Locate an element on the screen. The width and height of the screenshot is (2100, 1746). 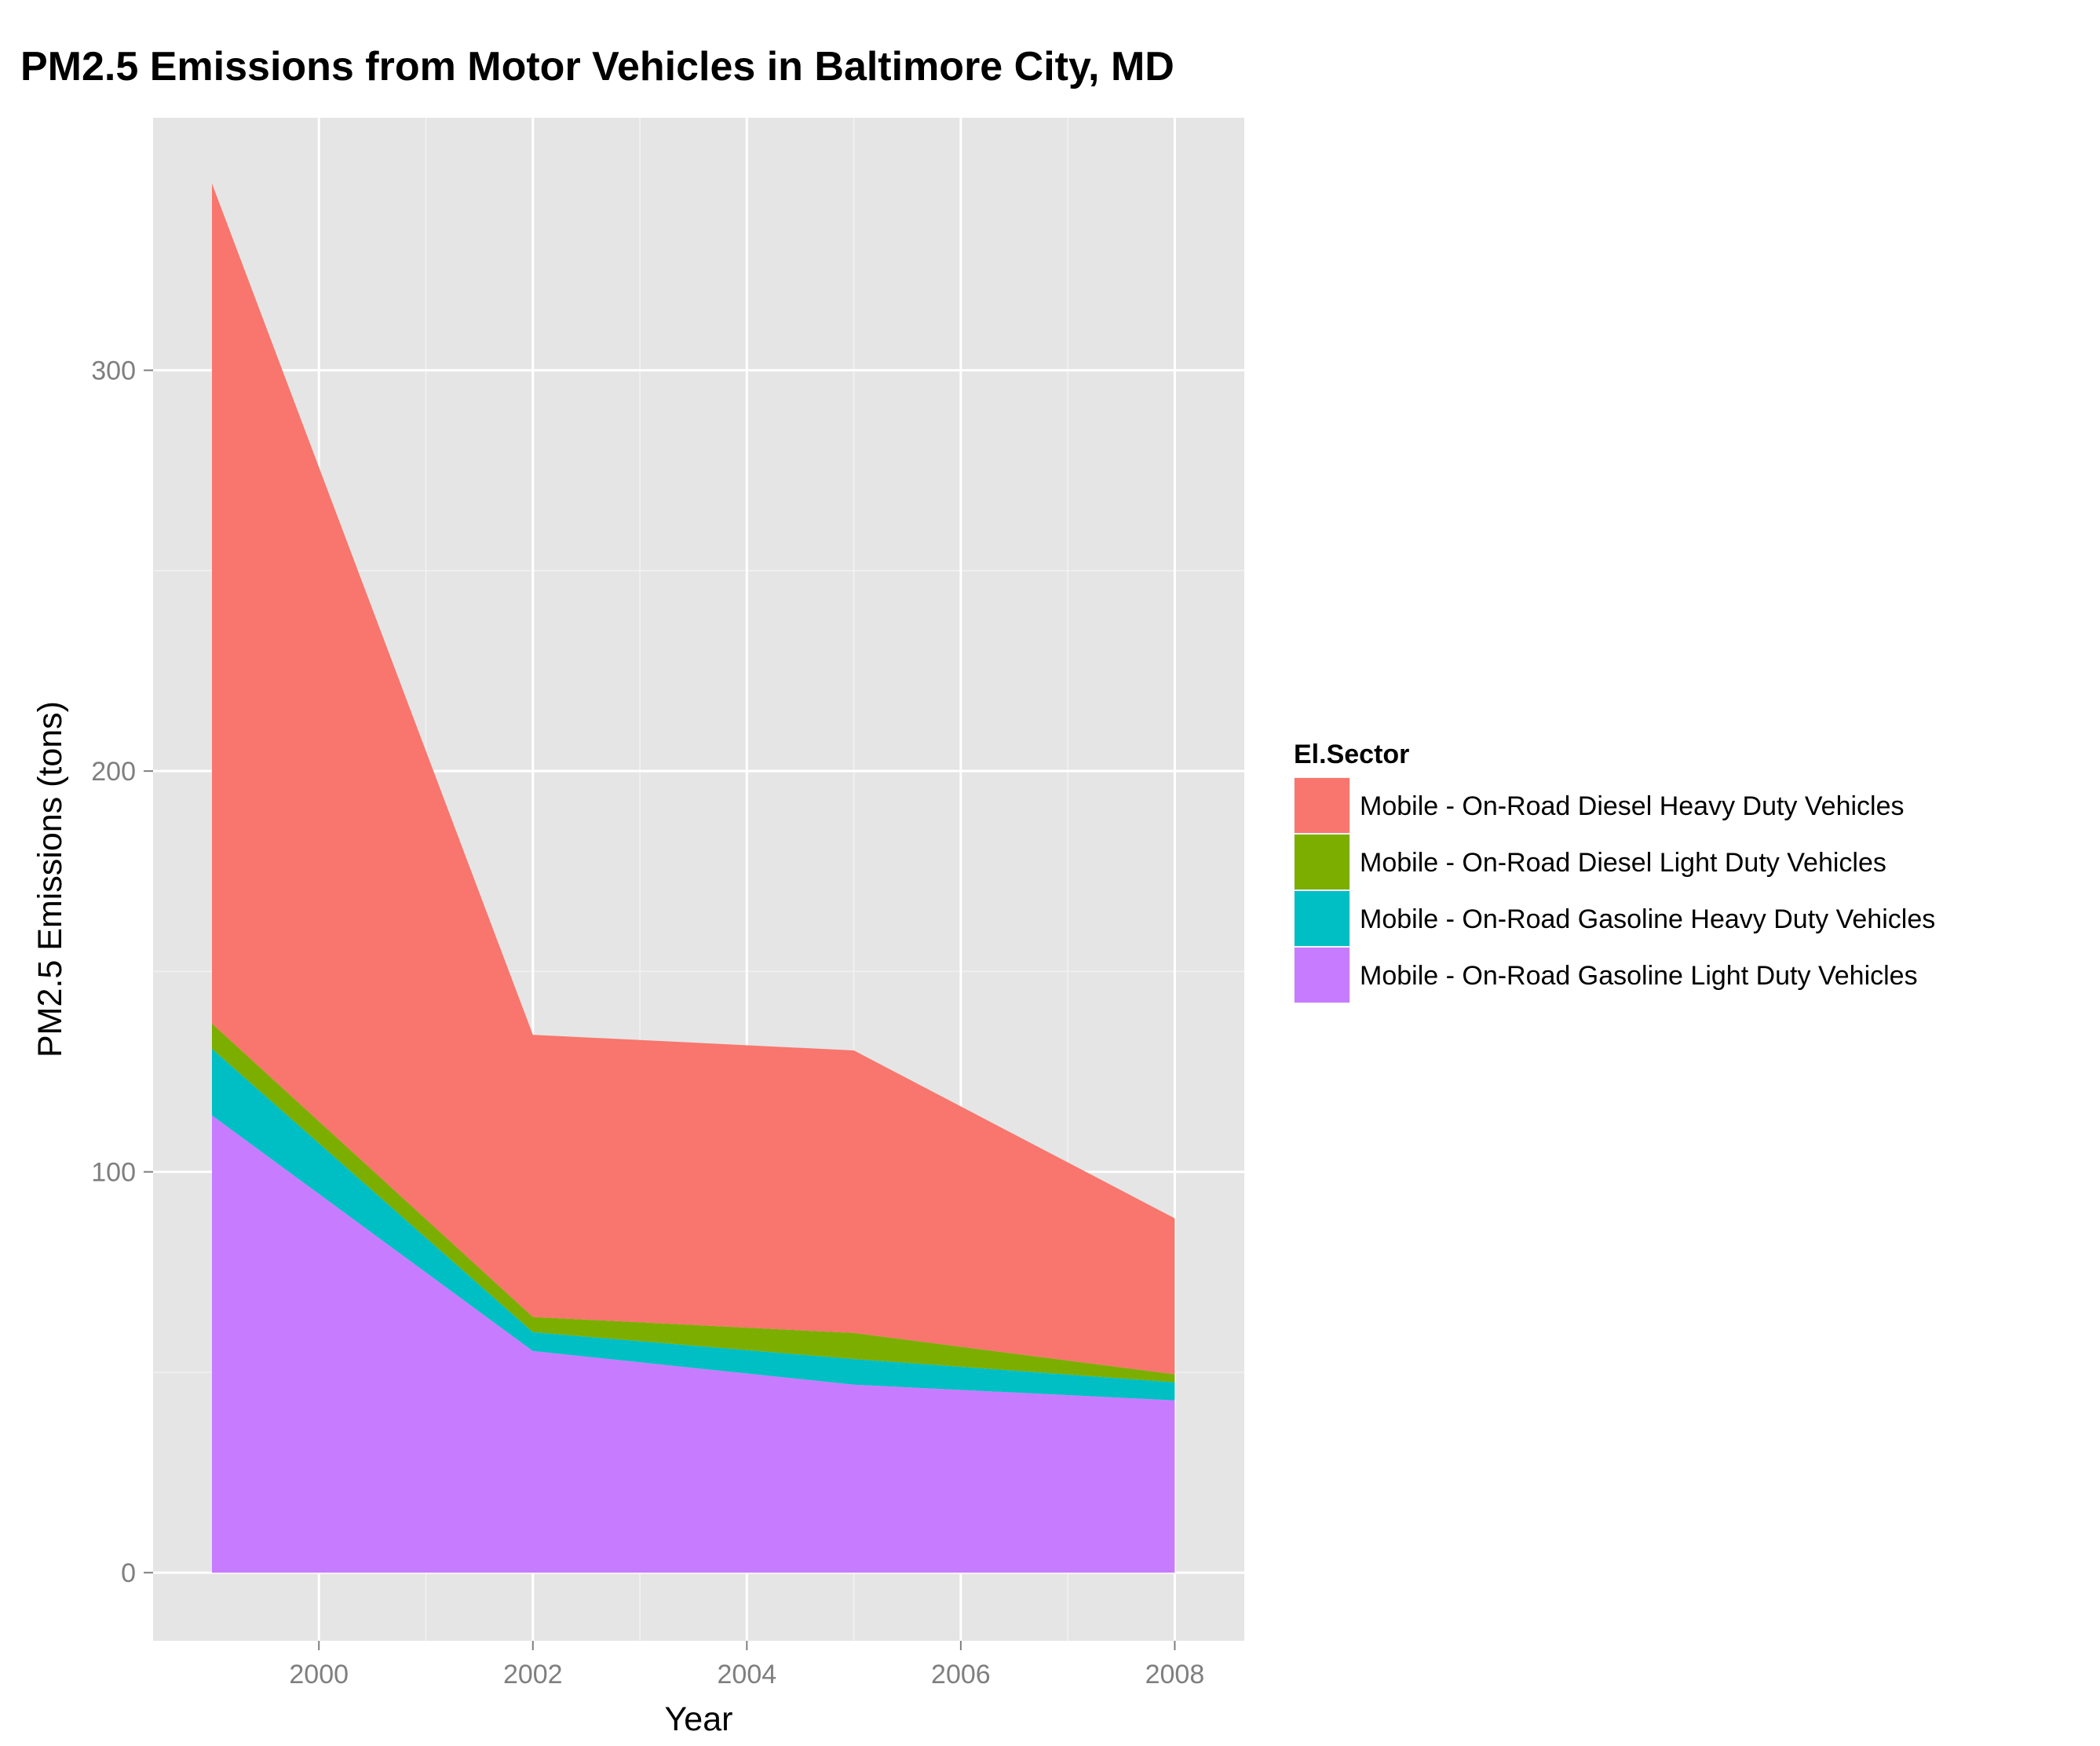
y-tick-label: 100 is located at coordinates (113, 1173).